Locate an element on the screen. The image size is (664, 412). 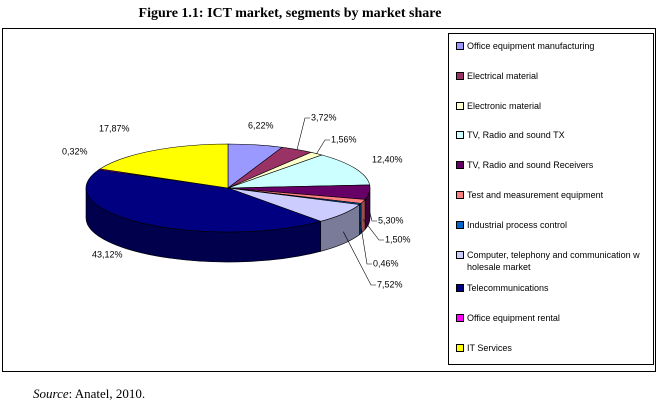
legend-item: Industrial process control is located at coordinates (554, 225).